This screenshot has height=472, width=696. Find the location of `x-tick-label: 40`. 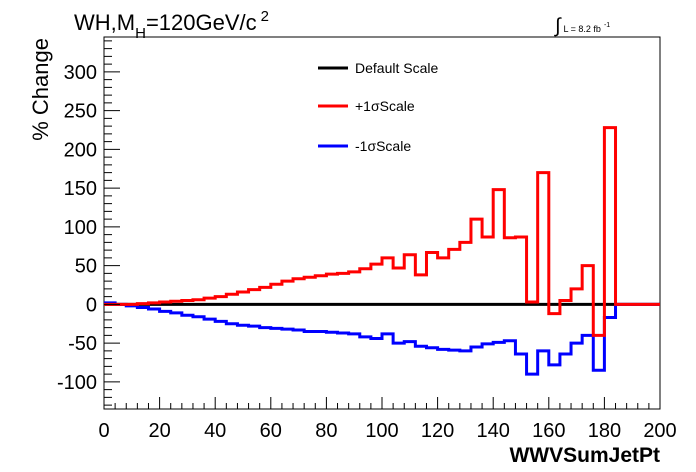

x-tick-label: 40 is located at coordinates (215, 431).